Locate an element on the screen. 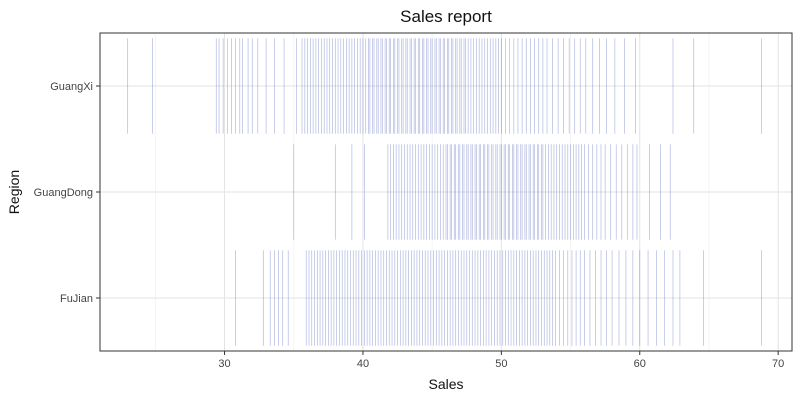 The height and width of the screenshot is (400, 800). x-axis-title: Sales is located at coordinates (445, 384).